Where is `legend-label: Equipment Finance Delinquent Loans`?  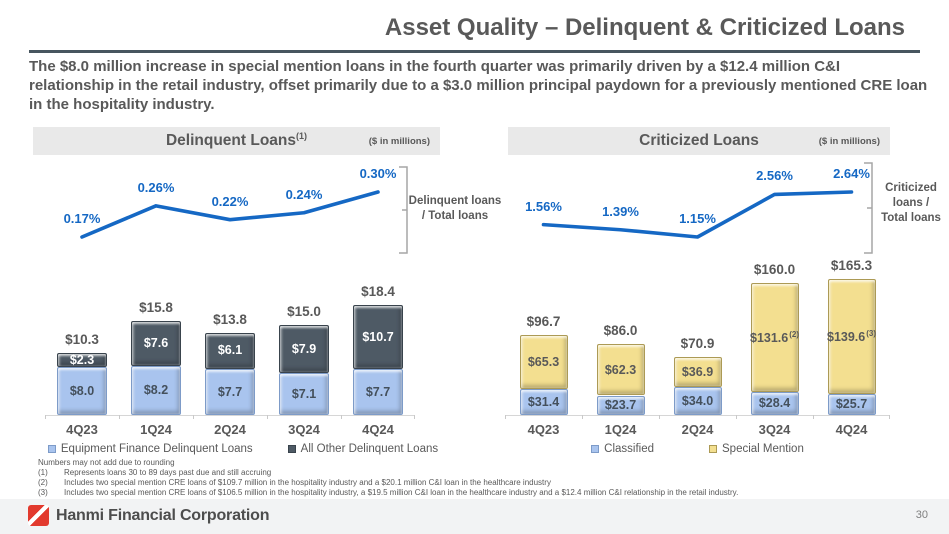 legend-label: Equipment Finance Delinquent Loans is located at coordinates (156, 449).